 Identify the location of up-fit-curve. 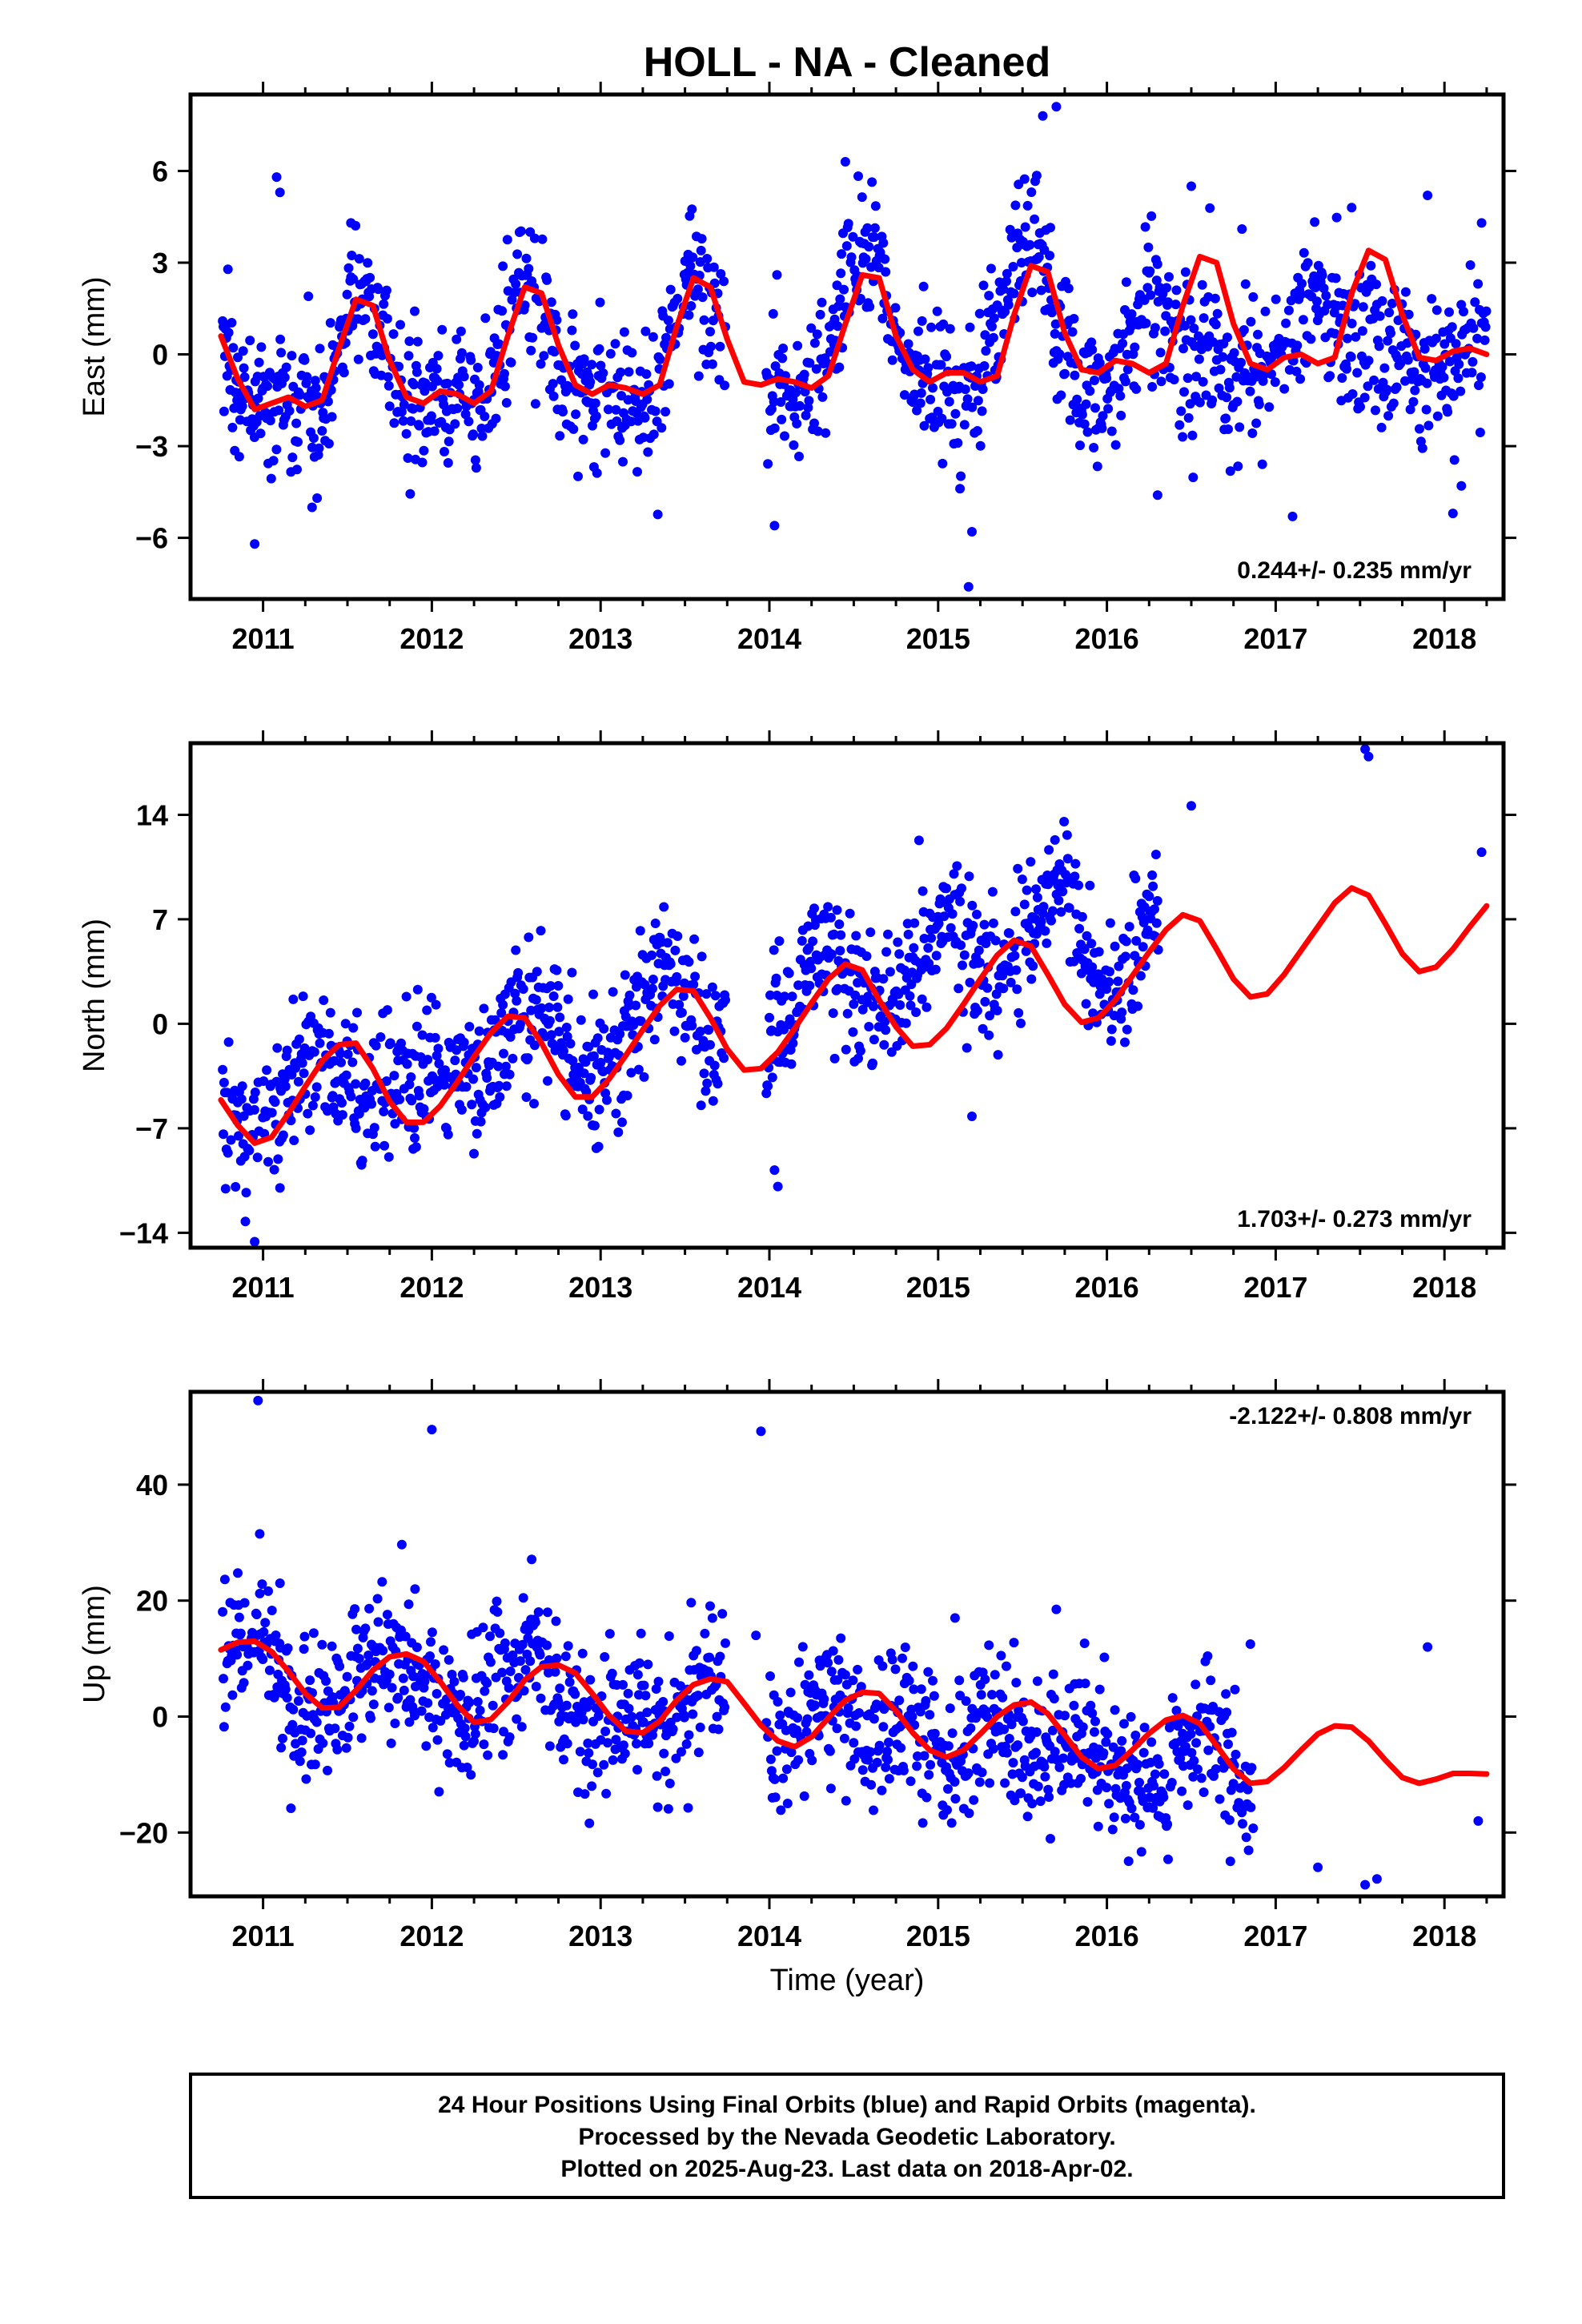
(854, 1713).